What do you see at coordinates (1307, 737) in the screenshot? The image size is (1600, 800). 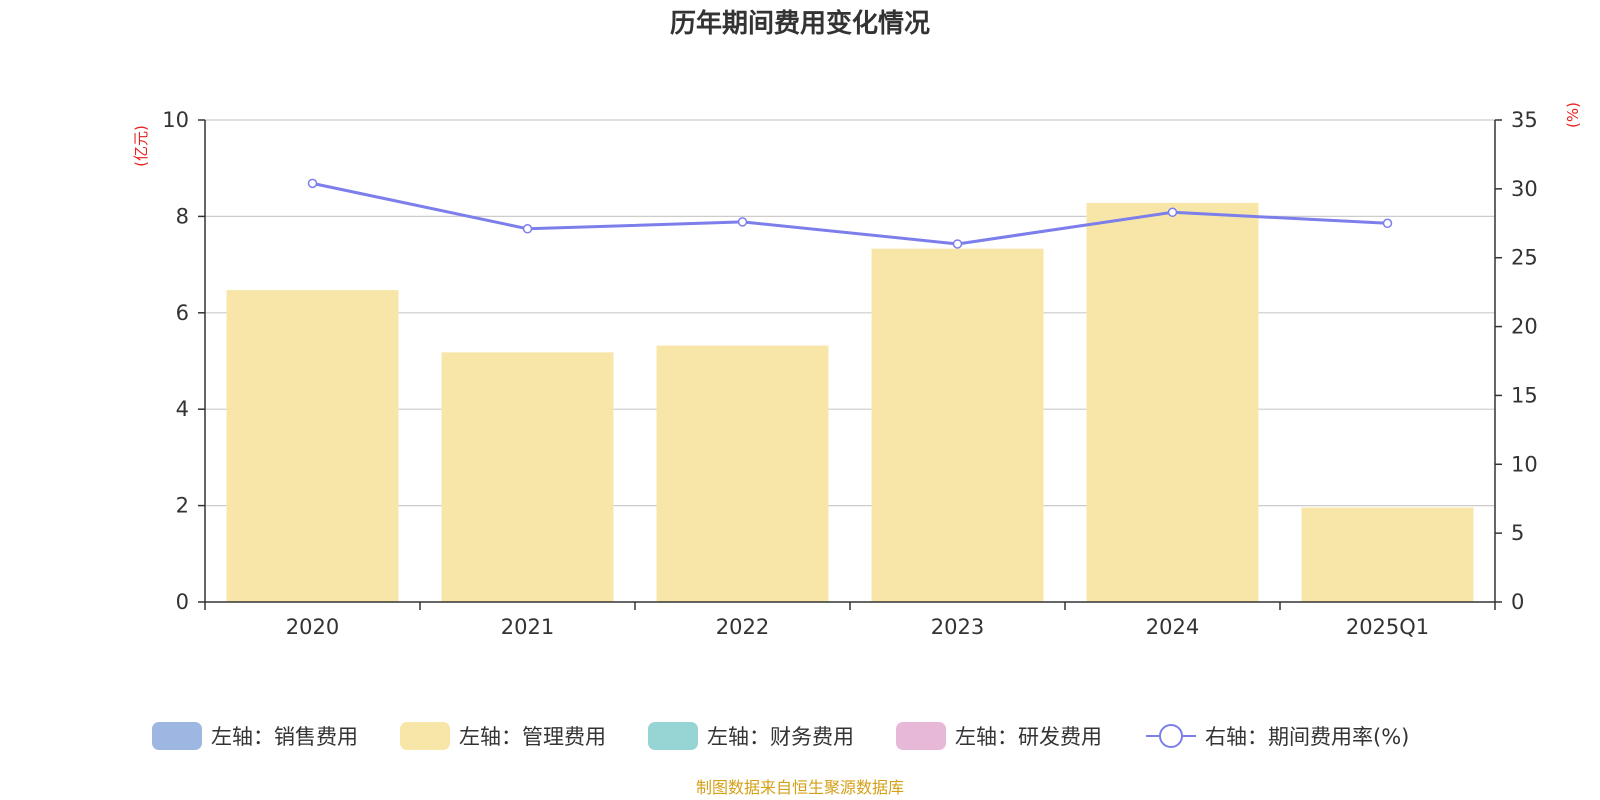 I see `legend-label: 右轴：期间费用率(%)` at bounding box center [1307, 737].